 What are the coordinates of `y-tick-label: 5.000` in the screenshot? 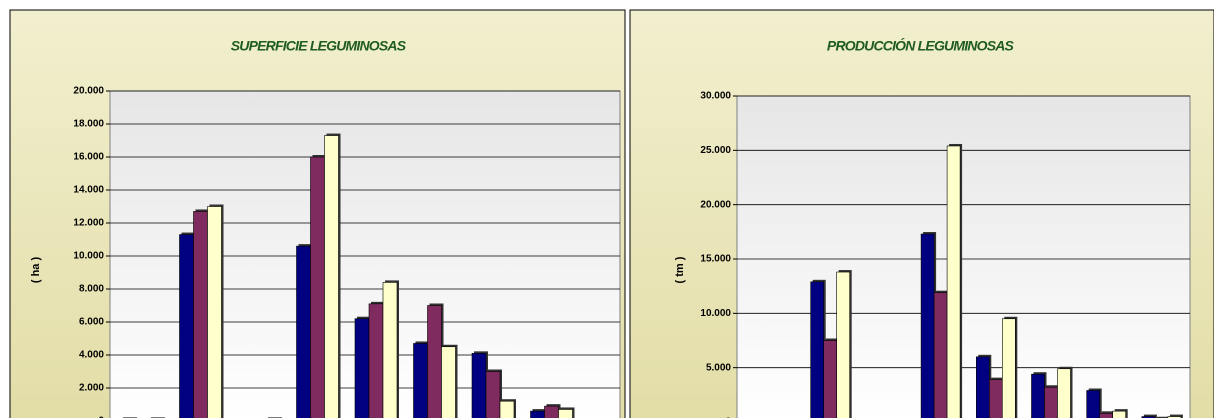 It's located at (718, 367).